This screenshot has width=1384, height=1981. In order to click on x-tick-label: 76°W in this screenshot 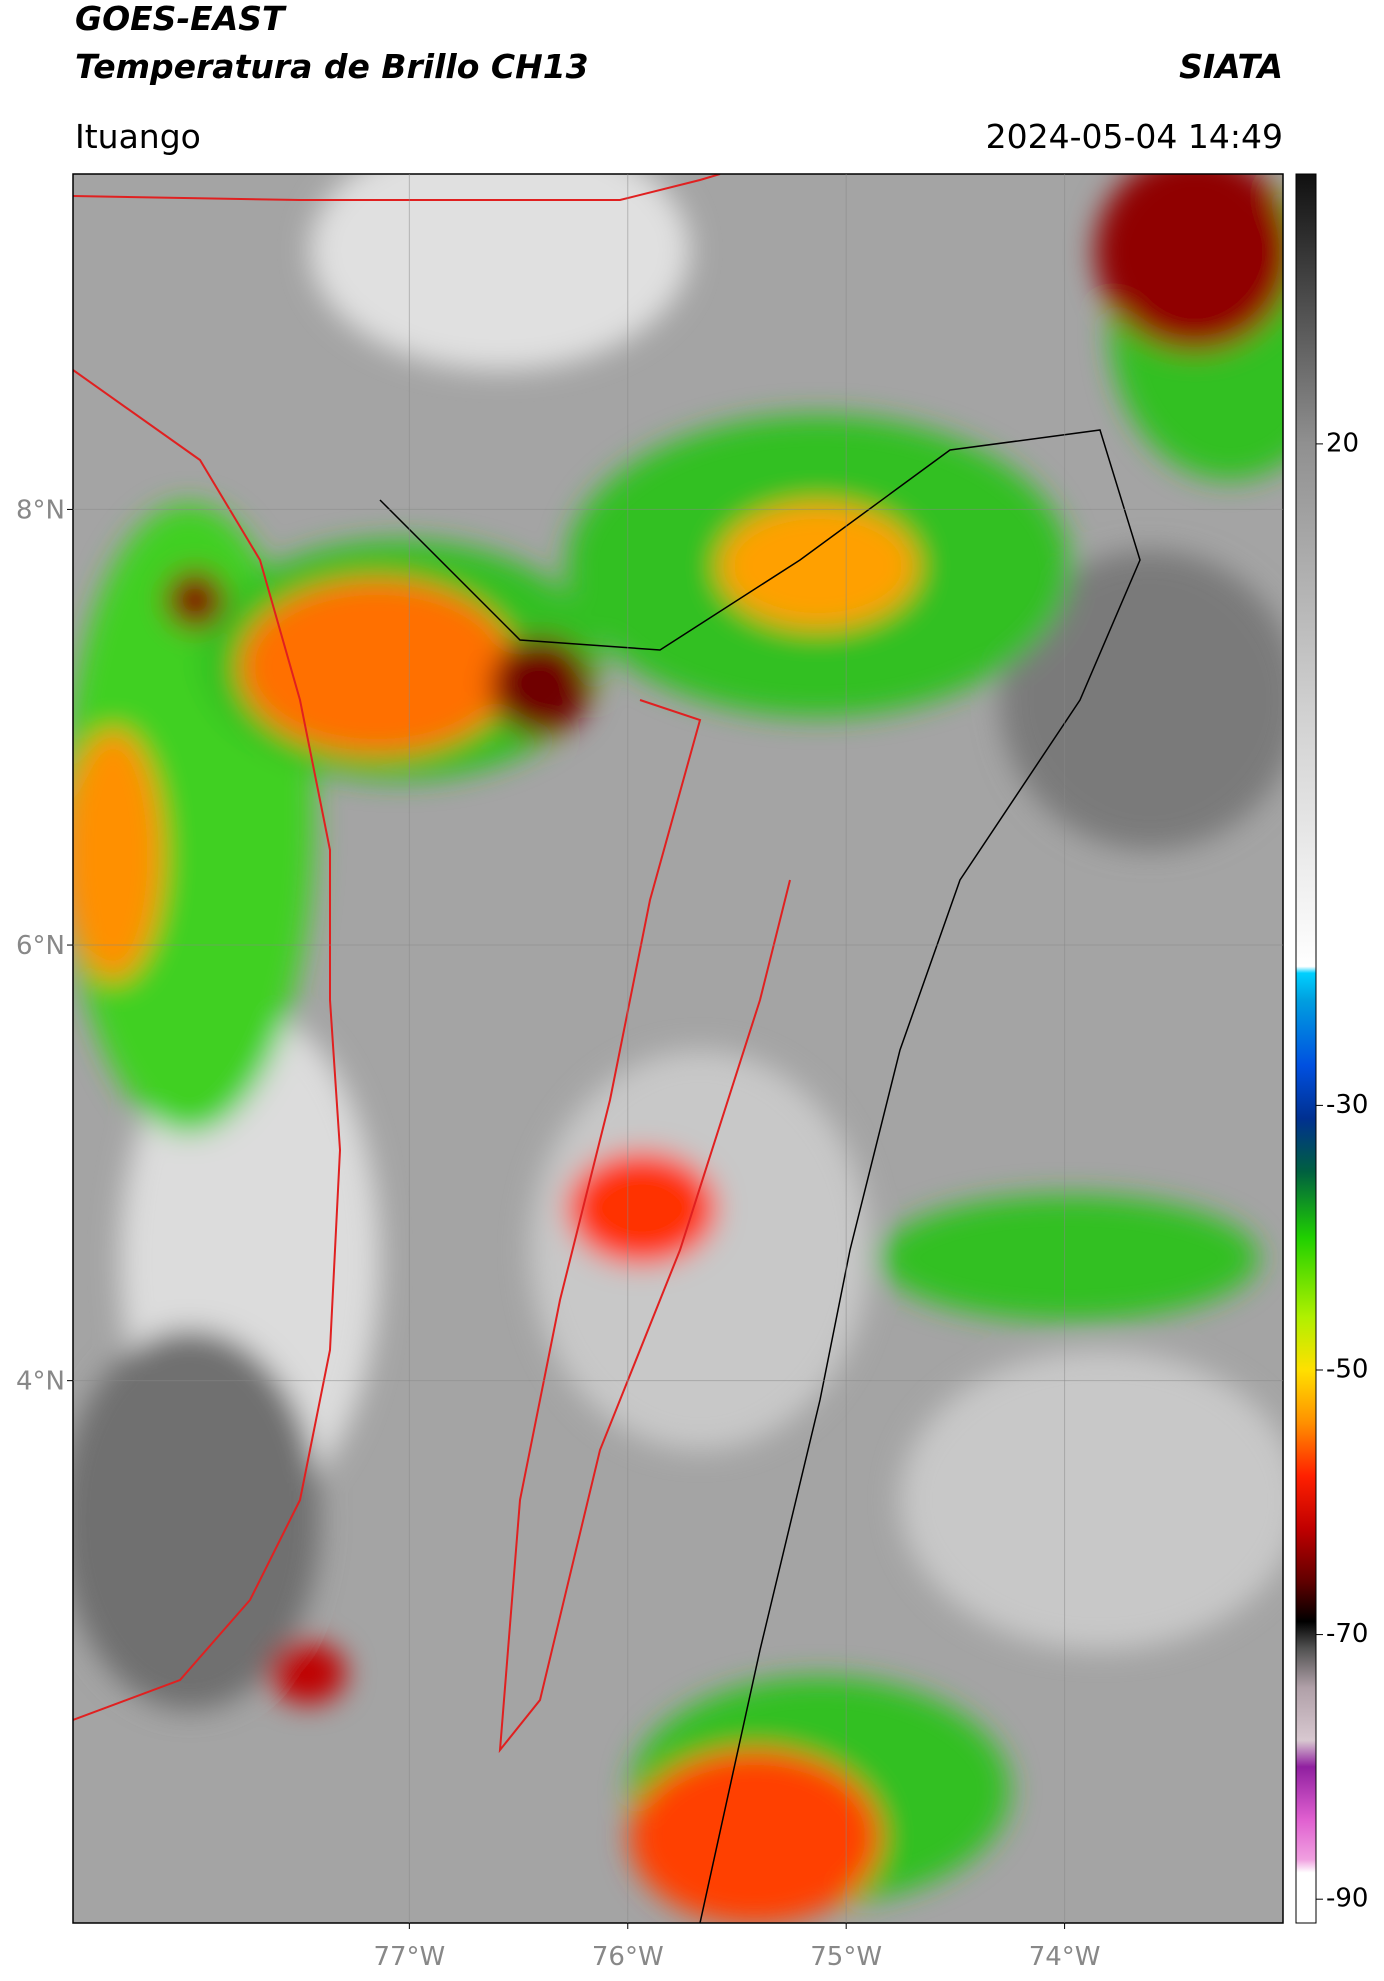, I will do `click(628, 1957)`.